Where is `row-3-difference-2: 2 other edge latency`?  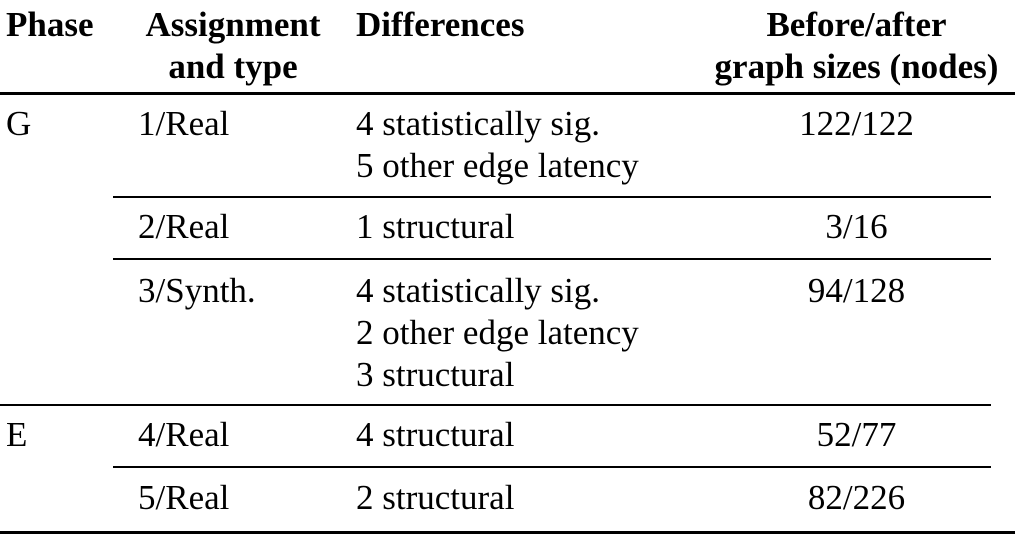
row-3-difference-2: 2 other edge latency is located at coordinates (497, 332).